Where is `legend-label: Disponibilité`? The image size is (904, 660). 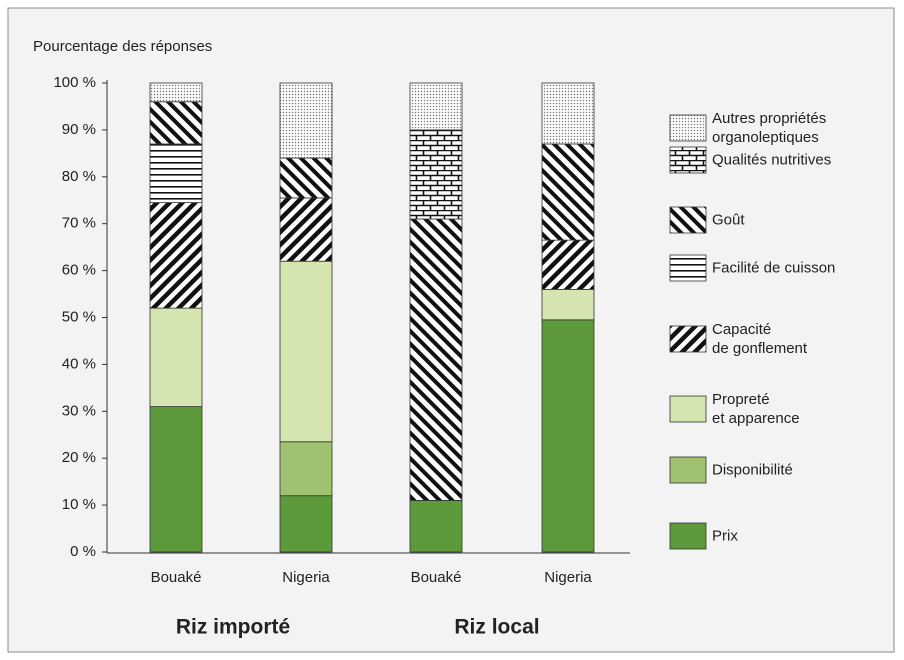
legend-label: Disponibilité is located at coordinates (752, 470).